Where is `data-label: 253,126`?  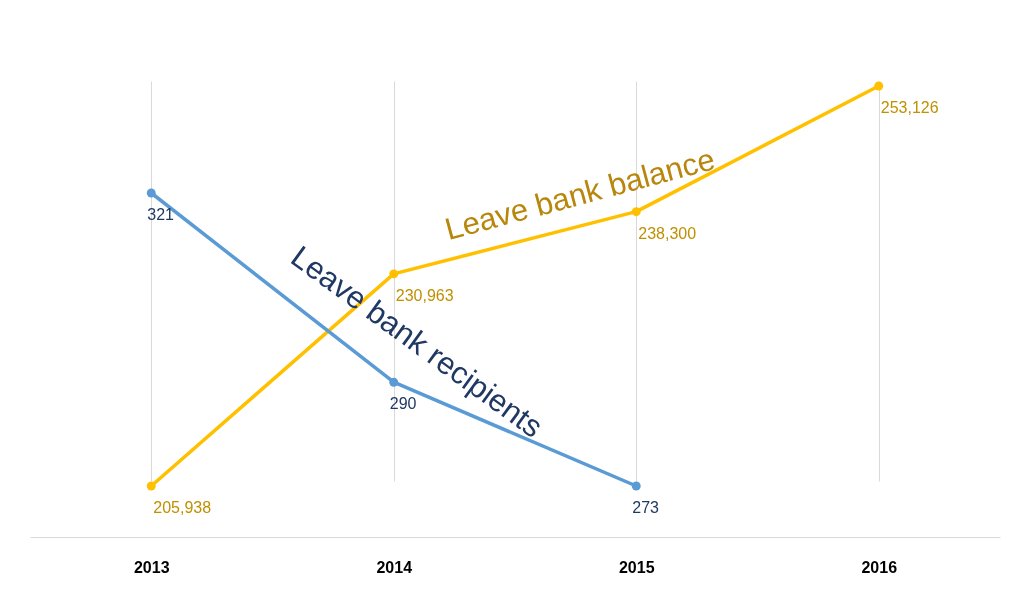
data-label: 253,126 is located at coordinates (909, 107).